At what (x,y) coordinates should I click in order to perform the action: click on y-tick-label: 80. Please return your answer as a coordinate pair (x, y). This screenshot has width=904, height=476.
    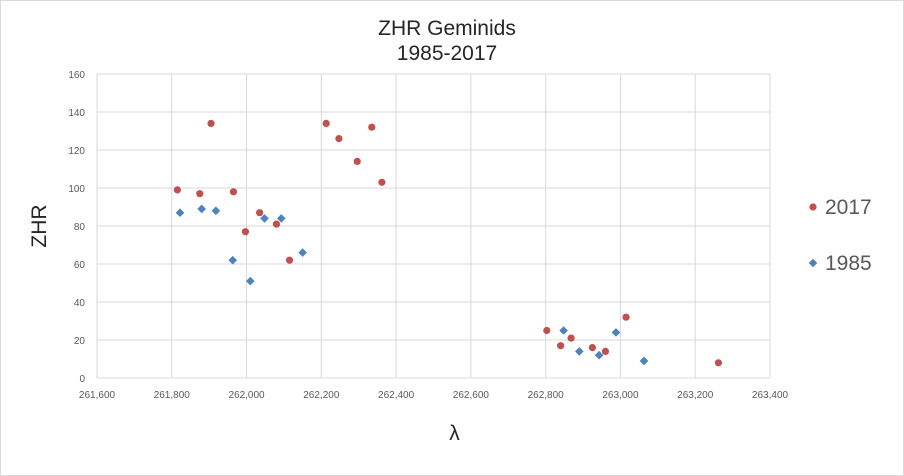
    Looking at the image, I should click on (80, 227).